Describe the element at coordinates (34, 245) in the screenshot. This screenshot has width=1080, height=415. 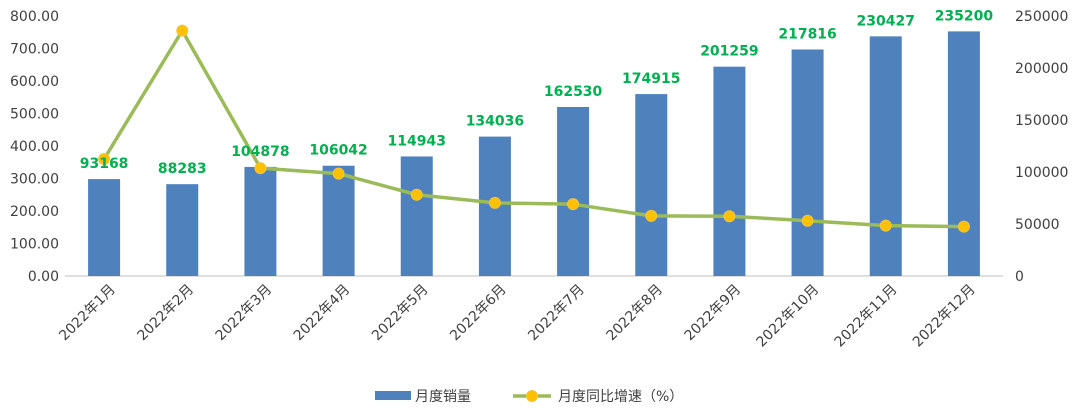
I see `left-tick-label: 100.00` at that location.